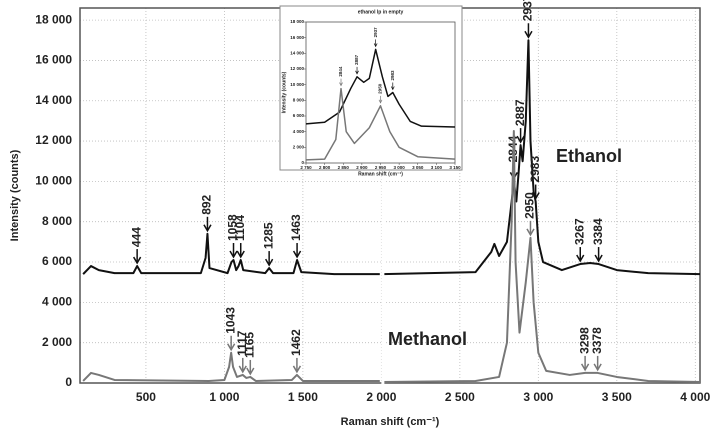 This screenshot has width=711, height=432. What do you see at coordinates (383, 198) in the screenshot?
I see `axis-break` at bounding box center [383, 198].